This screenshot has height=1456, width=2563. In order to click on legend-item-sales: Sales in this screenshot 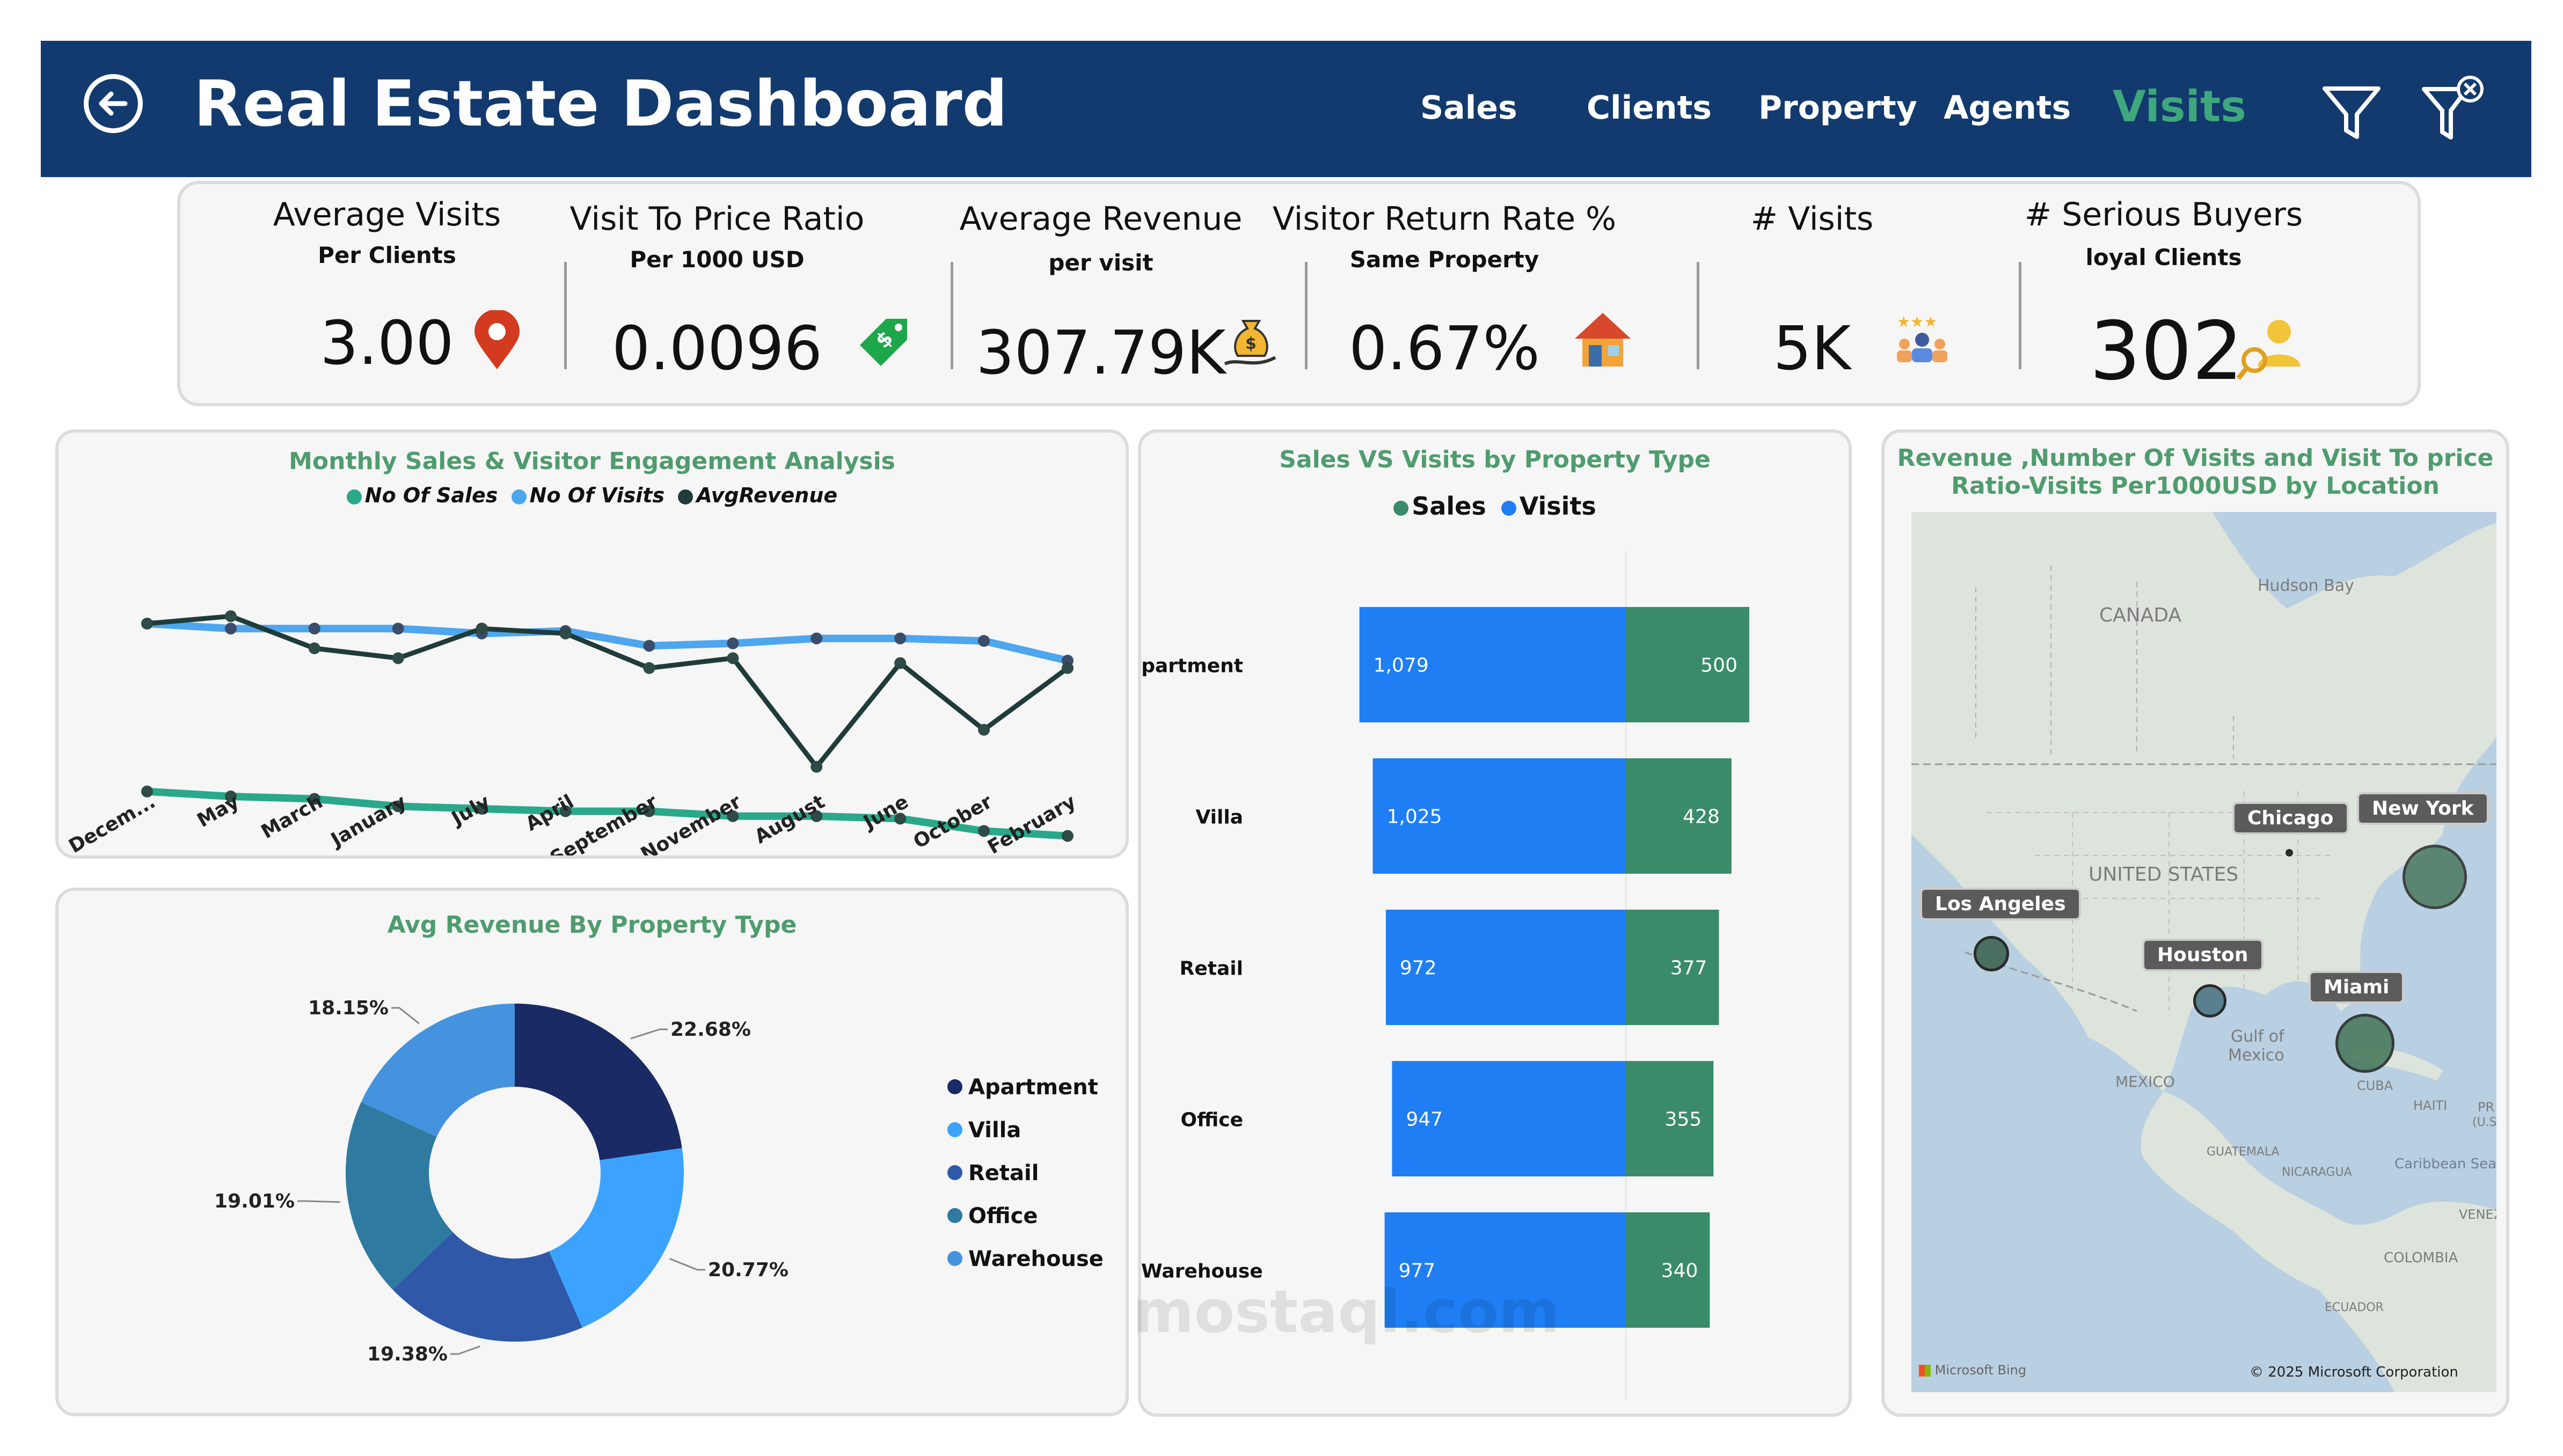, I will do `click(1439, 506)`.